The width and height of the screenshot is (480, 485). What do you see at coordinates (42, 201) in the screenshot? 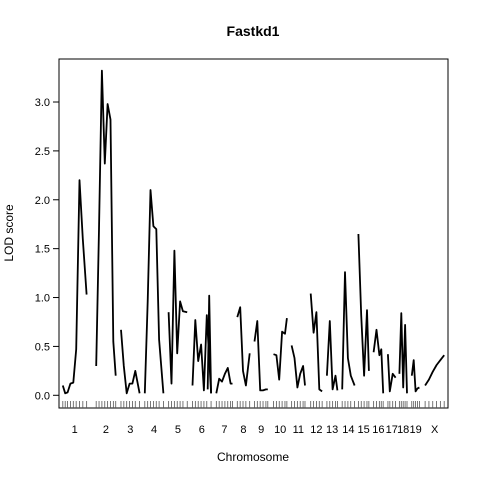
I see `y-tick-label: 2.0` at bounding box center [42, 201].